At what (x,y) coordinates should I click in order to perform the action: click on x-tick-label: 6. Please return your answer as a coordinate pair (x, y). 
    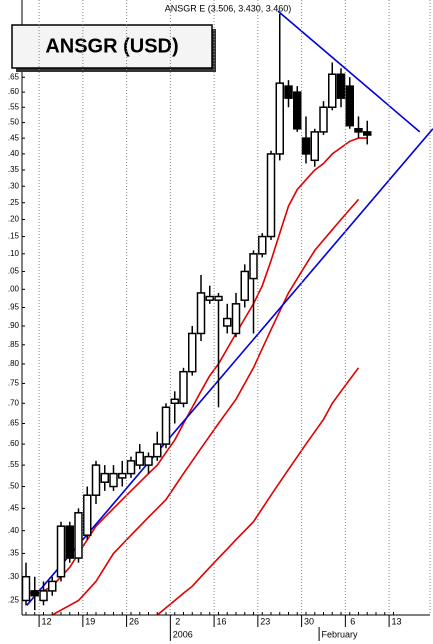
    Looking at the image, I should click on (352, 621).